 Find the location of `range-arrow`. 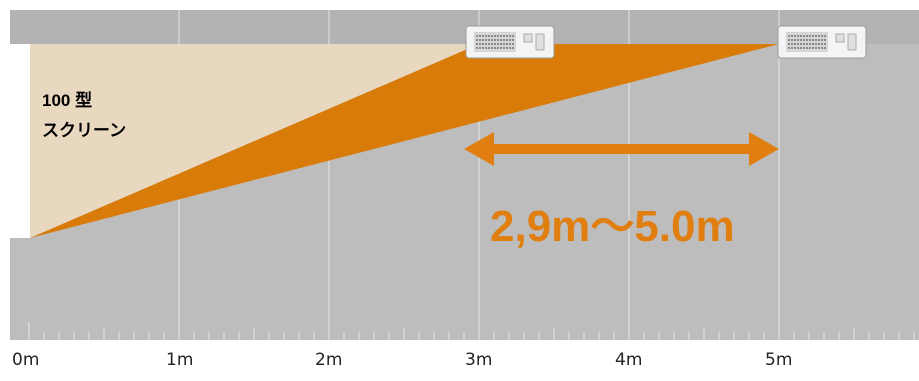

range-arrow is located at coordinates (621, 149).